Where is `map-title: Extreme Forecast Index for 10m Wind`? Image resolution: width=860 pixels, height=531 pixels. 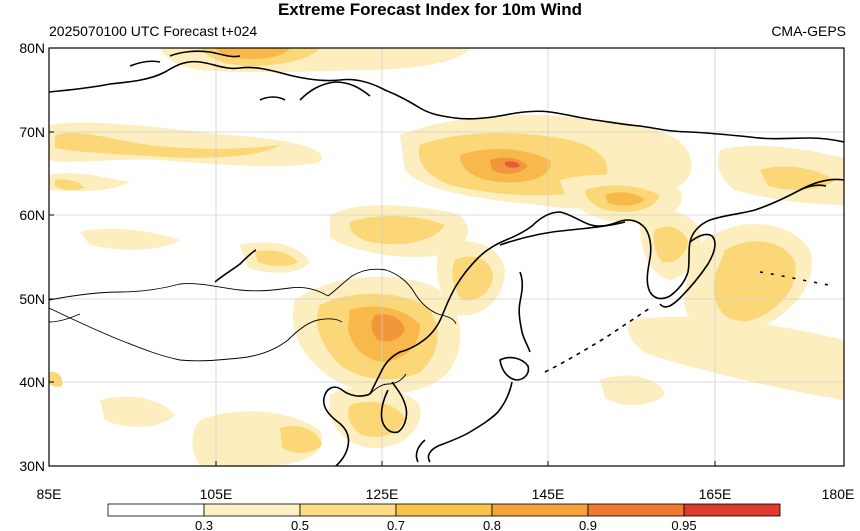
map-title: Extreme Forecast Index for 10m Wind is located at coordinates (430, 9).